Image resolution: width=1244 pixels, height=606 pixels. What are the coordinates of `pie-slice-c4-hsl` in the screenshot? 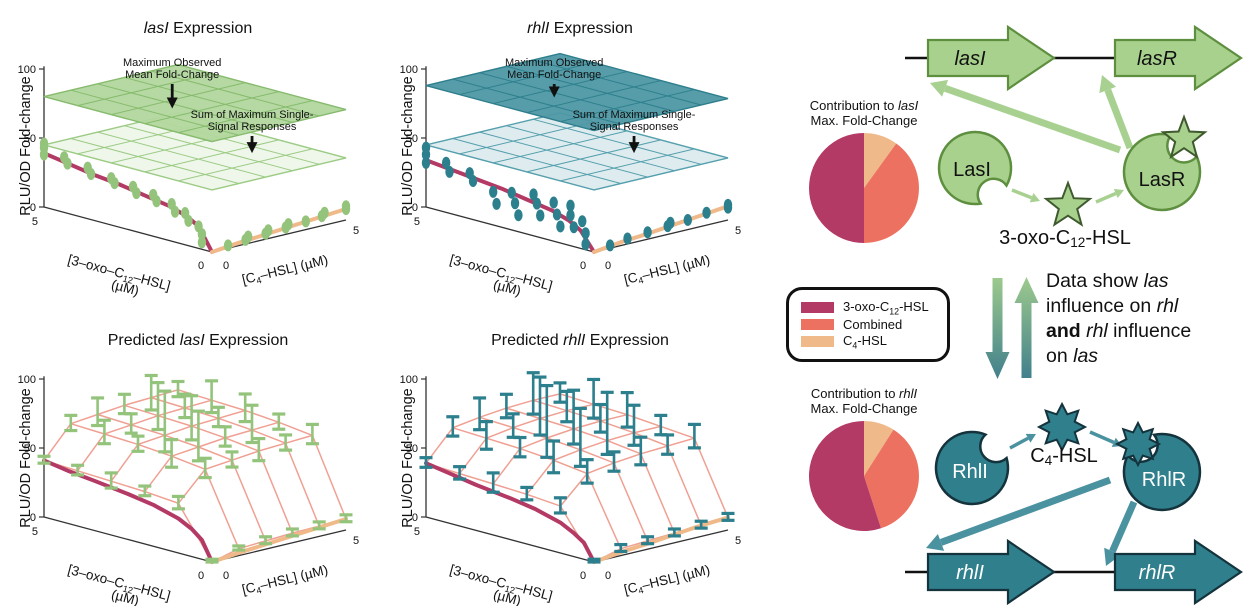 It's located at (879, 448).